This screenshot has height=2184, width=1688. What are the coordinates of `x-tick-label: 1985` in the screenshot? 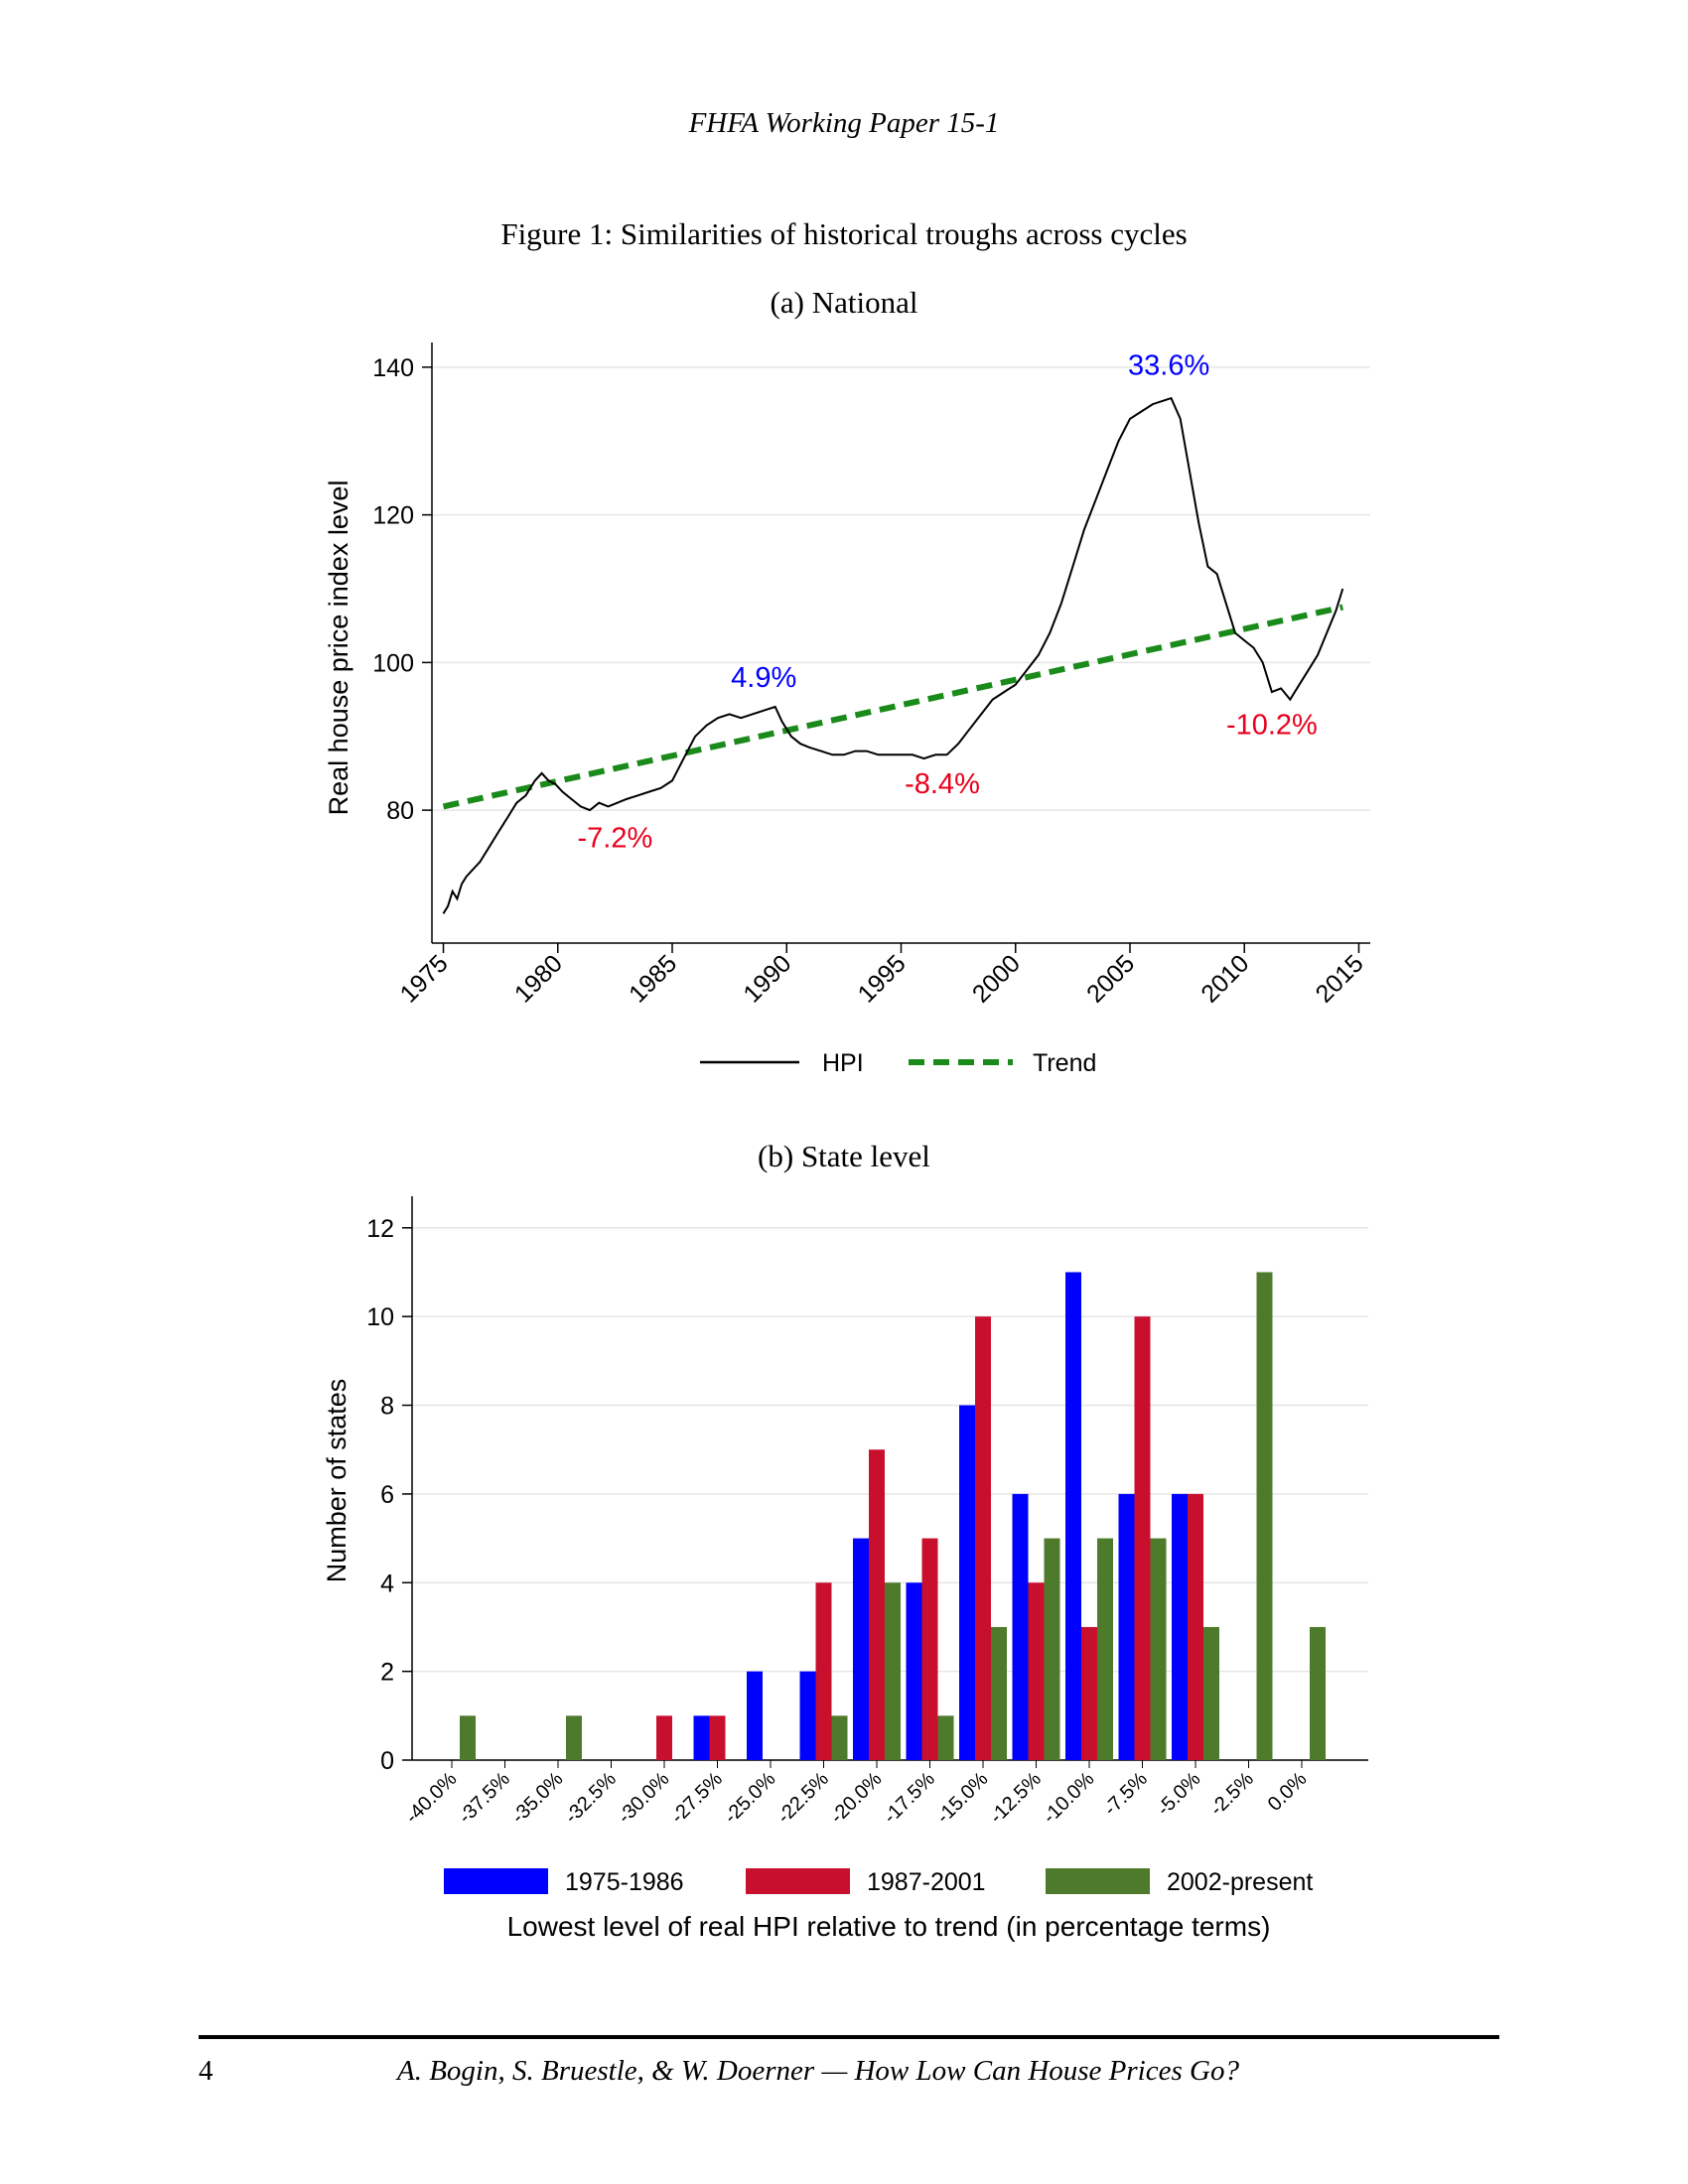 It's located at (653, 978).